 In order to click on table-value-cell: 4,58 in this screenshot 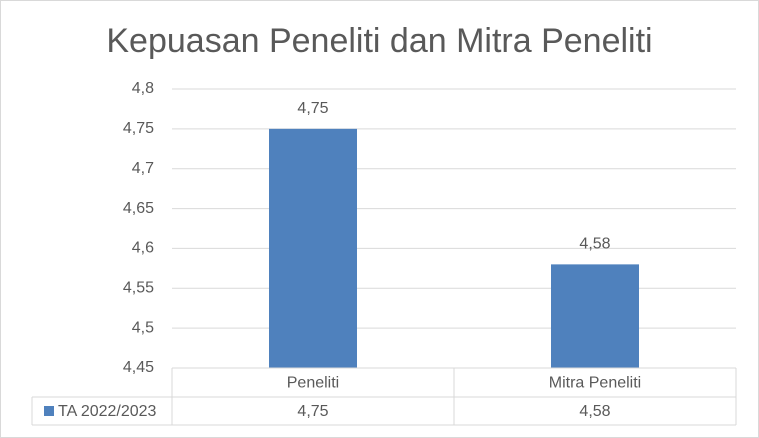, I will do `click(594, 411)`.